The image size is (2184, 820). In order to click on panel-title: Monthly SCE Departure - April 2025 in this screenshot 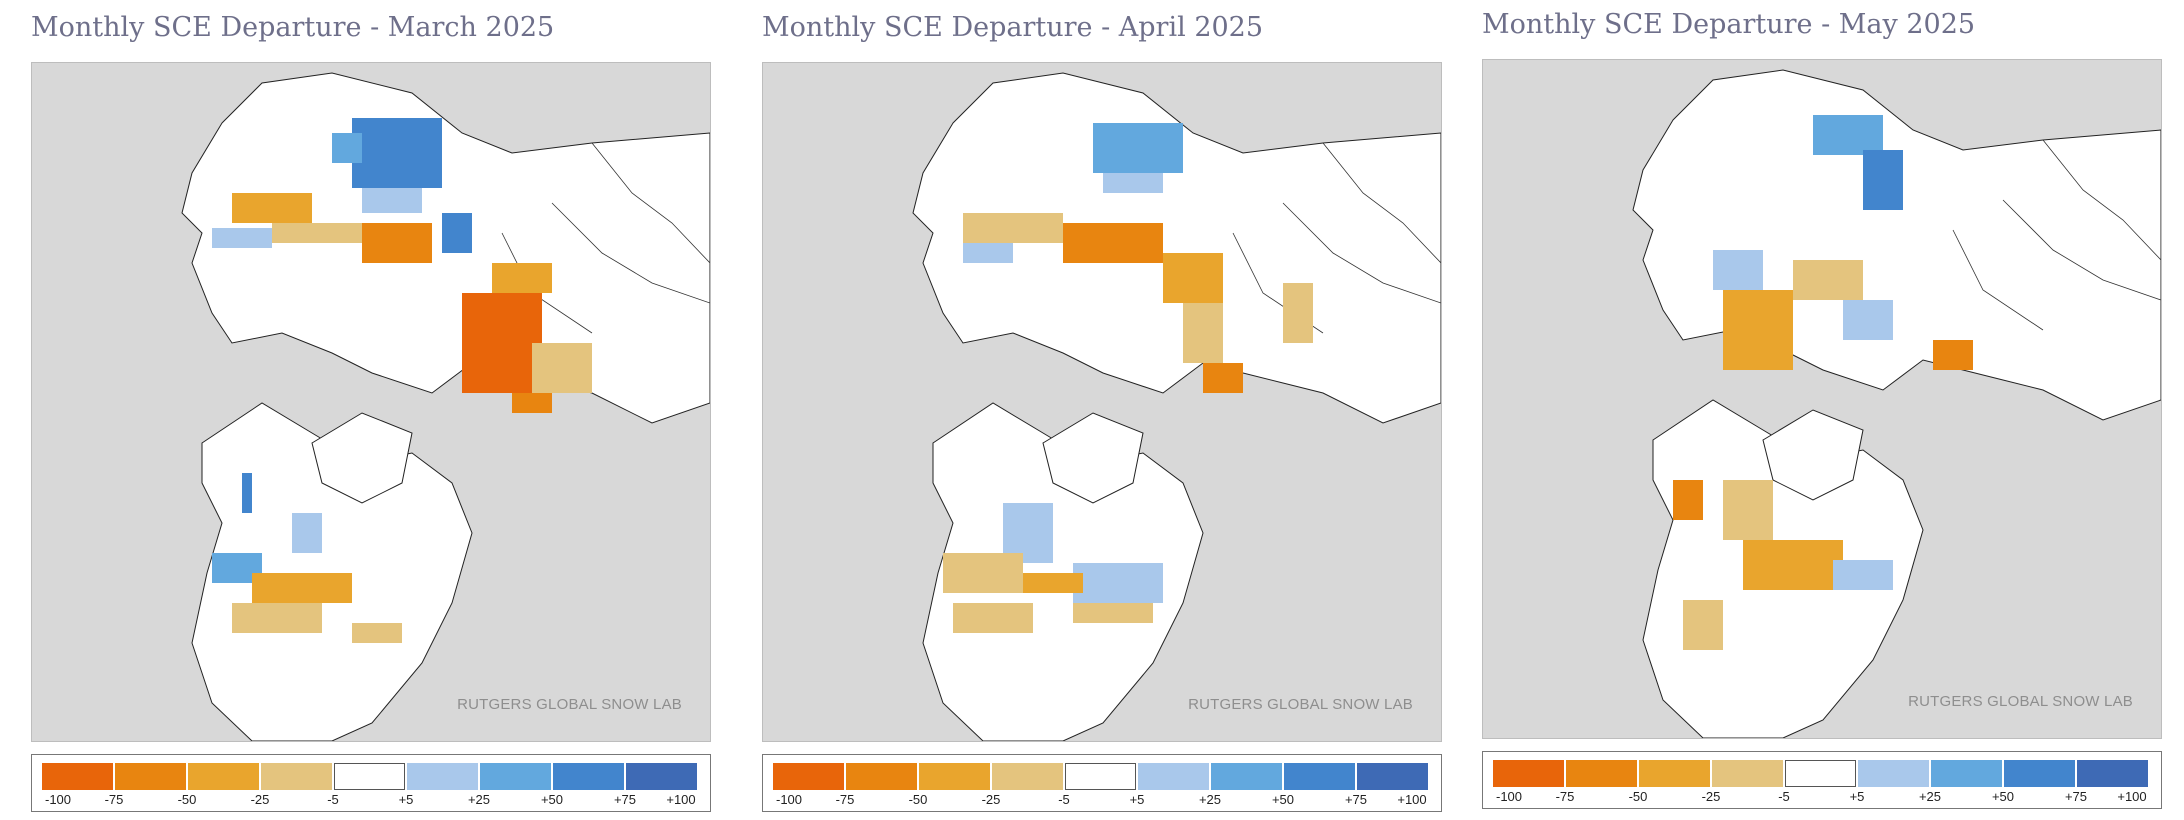, I will do `click(1013, 27)`.